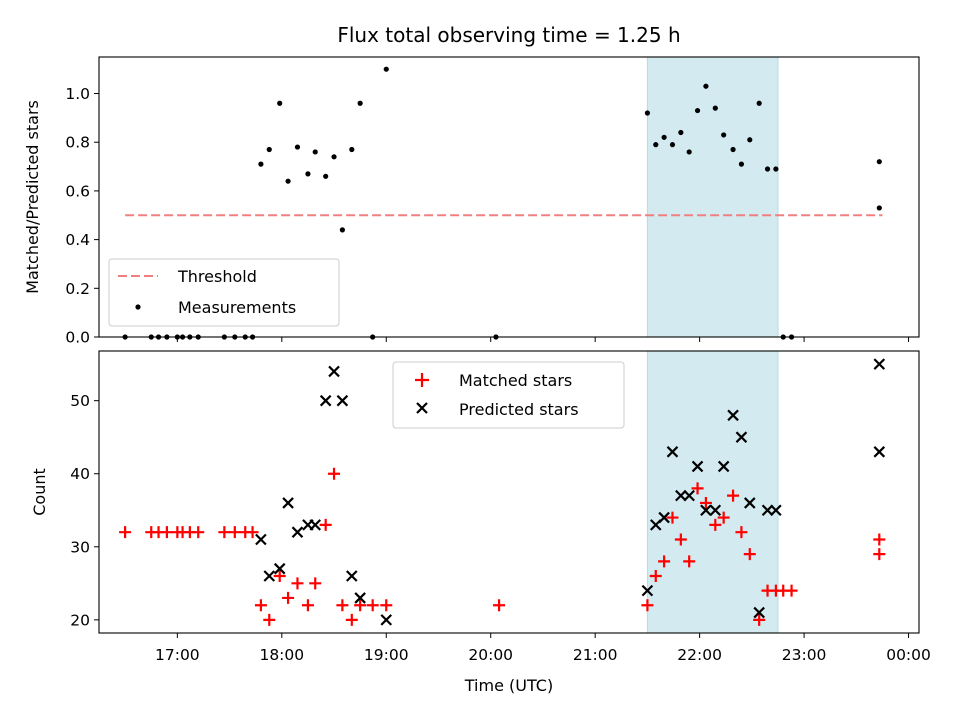 Image resolution: width=960 pixels, height=720 pixels. What do you see at coordinates (519, 409) in the screenshot?
I see `legend-predicted-label: Predicted stars` at bounding box center [519, 409].